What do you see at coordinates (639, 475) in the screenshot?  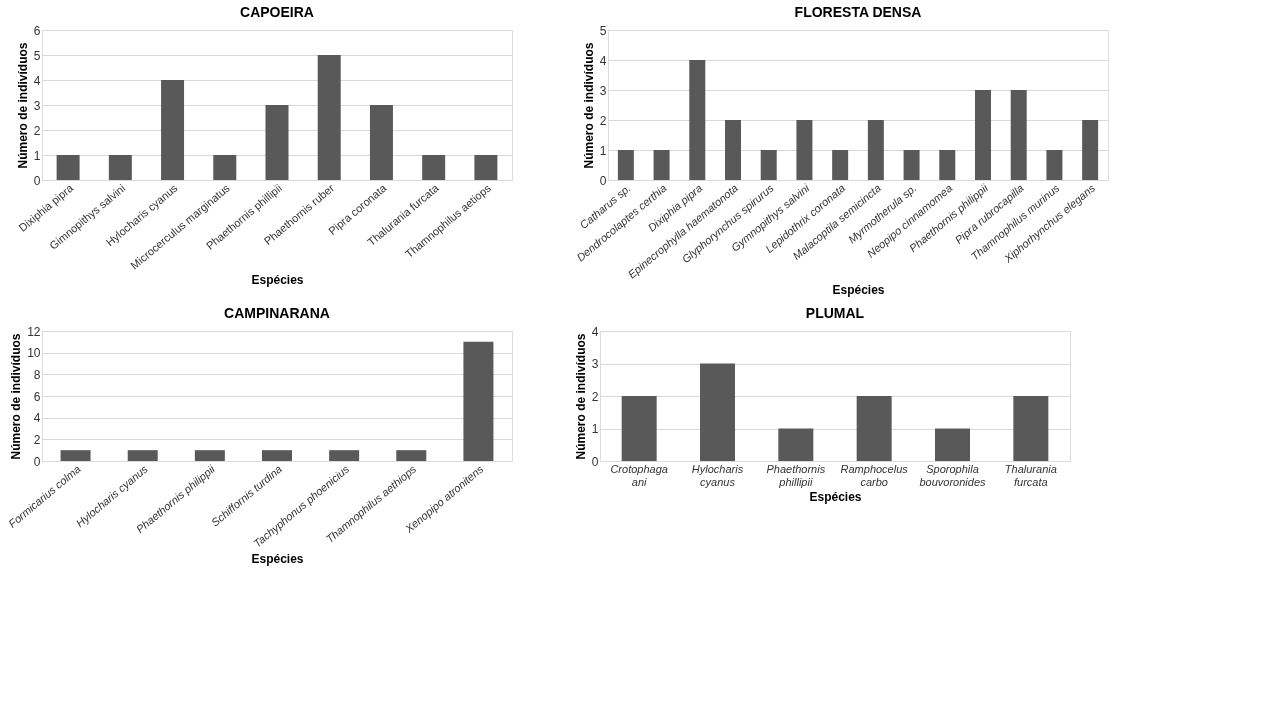 I see `x-tick-label: Crotophaga ani` at bounding box center [639, 475].